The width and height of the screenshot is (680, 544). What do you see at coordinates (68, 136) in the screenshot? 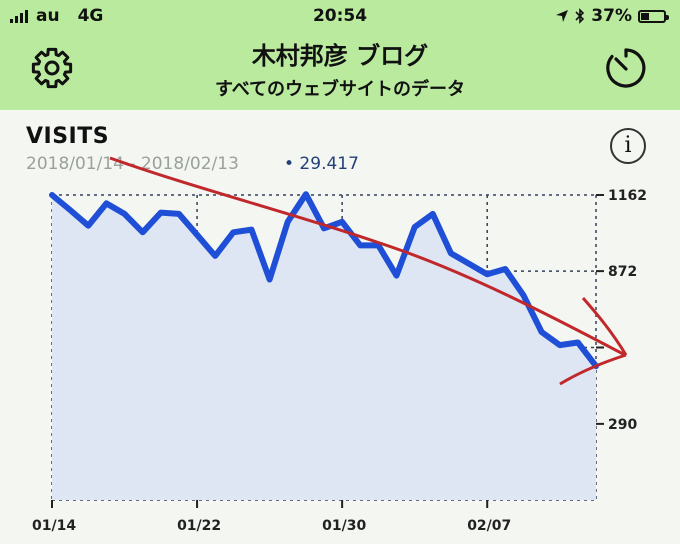
I see `chart-title: VISITS` at bounding box center [68, 136].